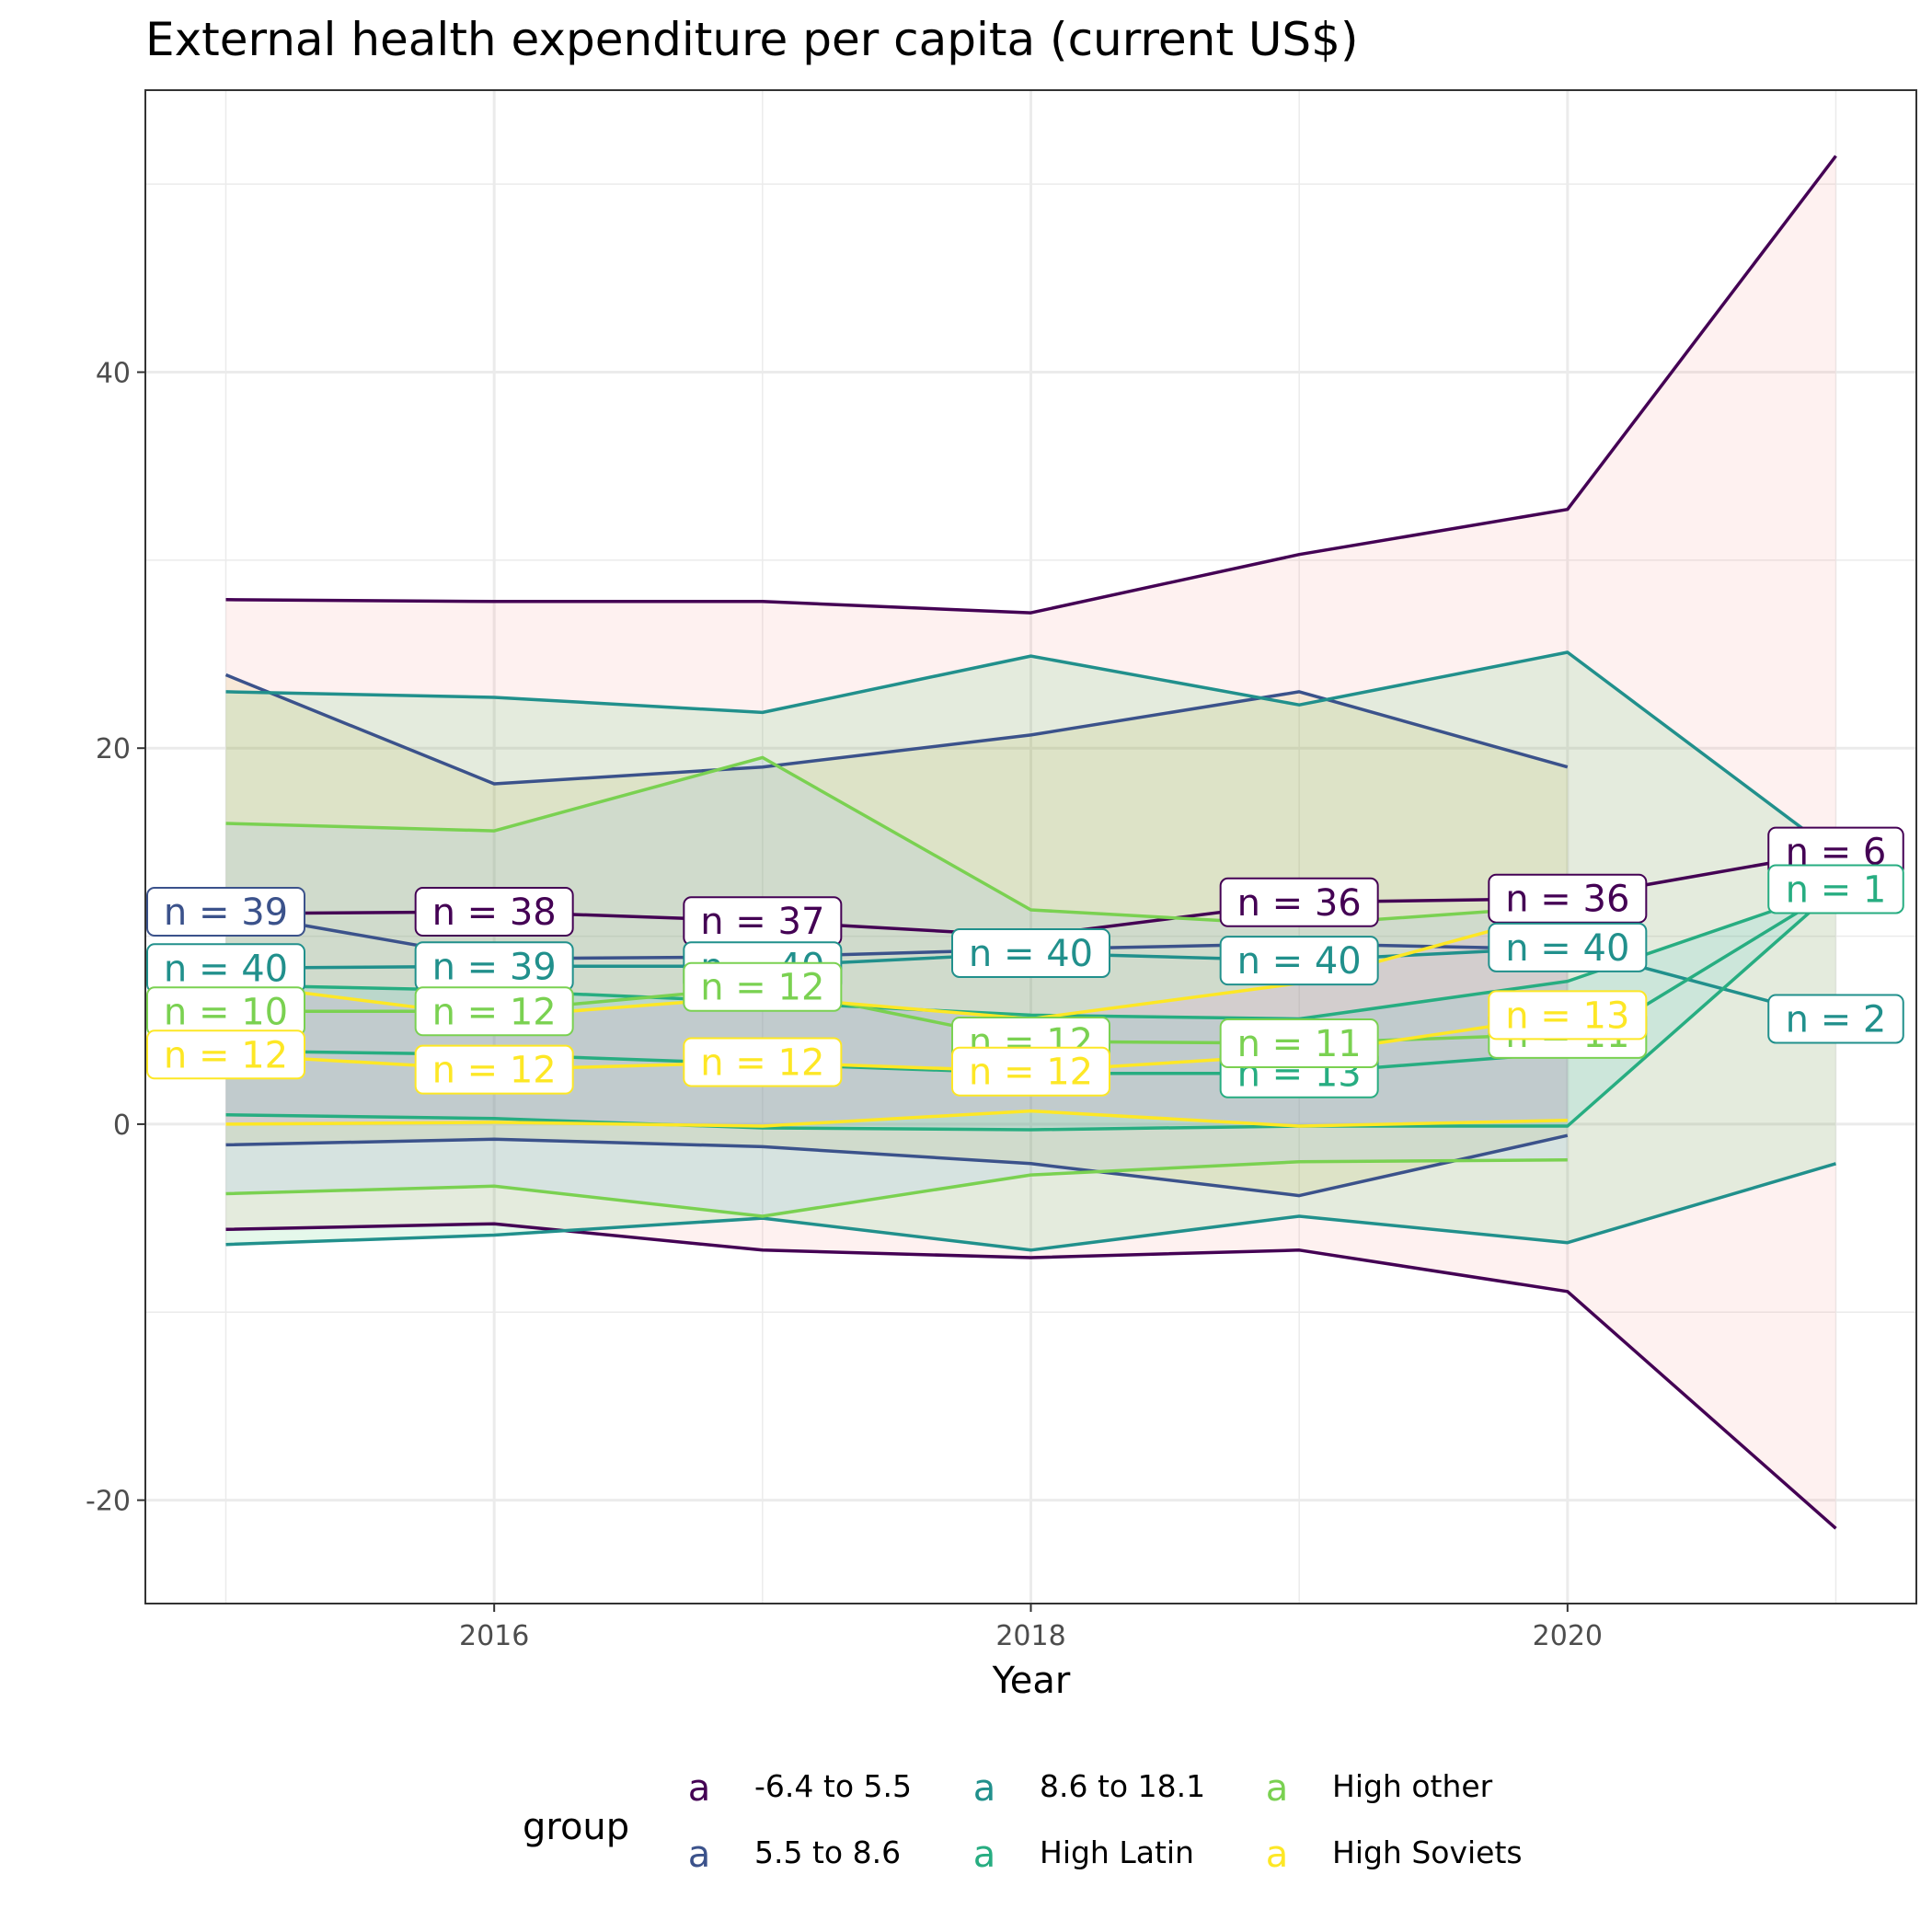 The height and width of the screenshot is (1932, 1932). Describe the element at coordinates (113, 374) in the screenshot. I see `y-tick-label: 40` at that location.